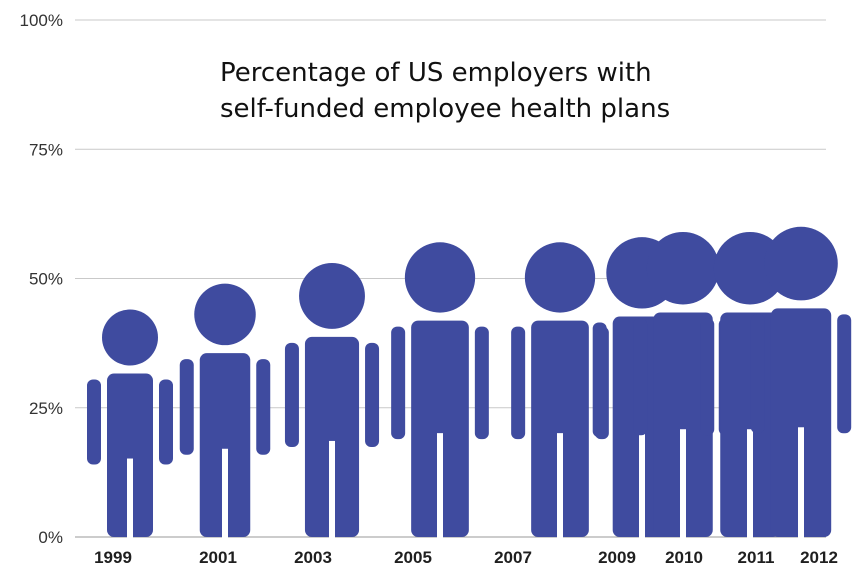 The image size is (853, 572). I want to click on person-figure-2003, so click(332, 400).